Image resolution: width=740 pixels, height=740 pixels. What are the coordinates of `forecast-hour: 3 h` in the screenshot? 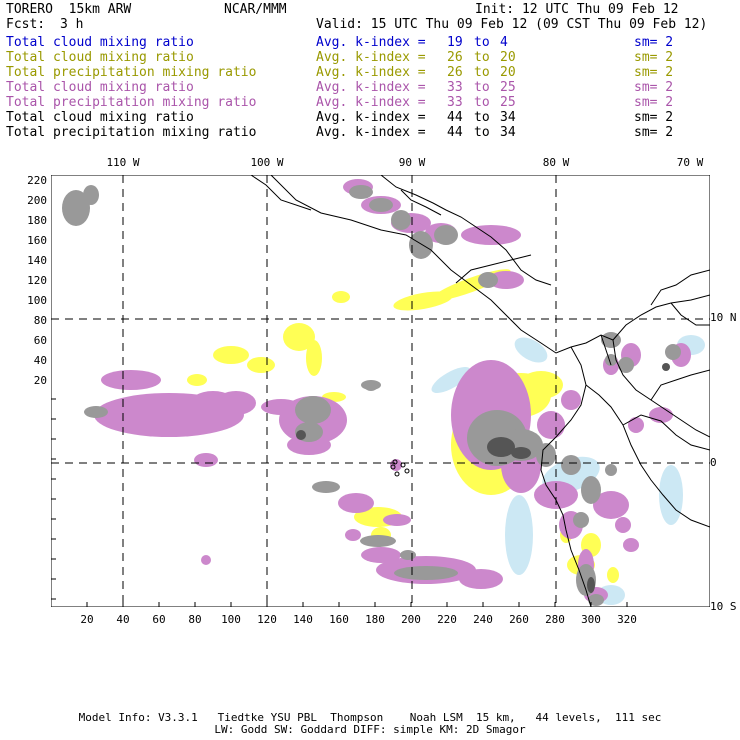 It's located at (72, 24).